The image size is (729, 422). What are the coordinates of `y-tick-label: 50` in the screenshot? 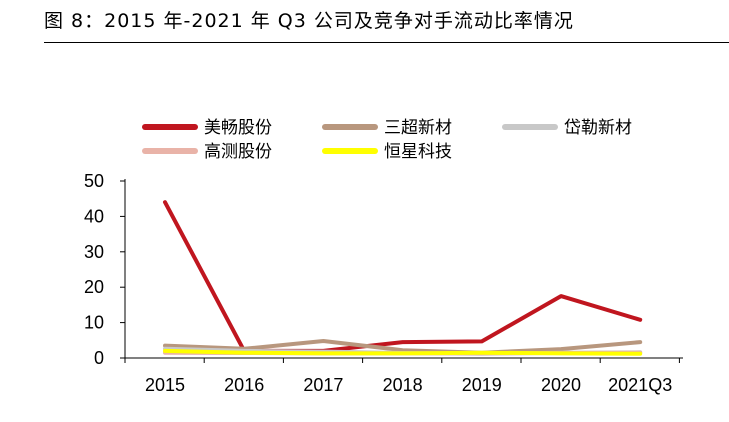 It's located at (94, 181).